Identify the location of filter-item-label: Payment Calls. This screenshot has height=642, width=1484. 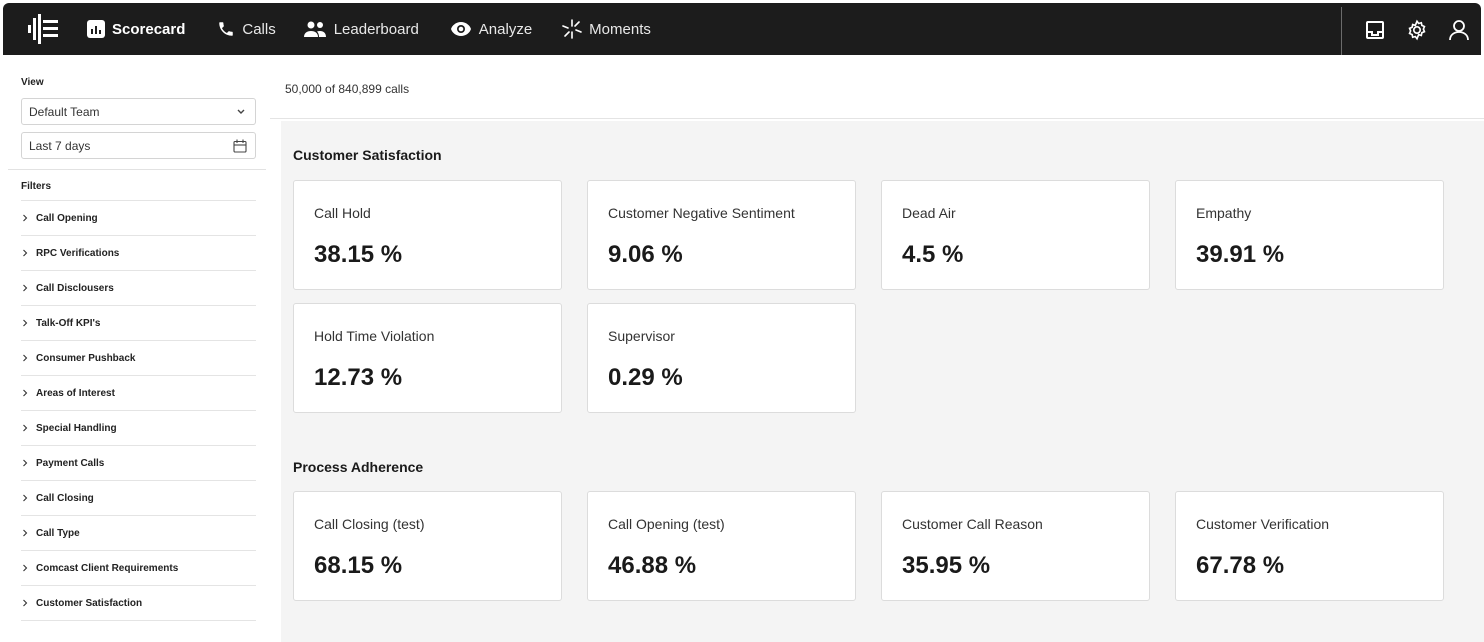
(70, 463).